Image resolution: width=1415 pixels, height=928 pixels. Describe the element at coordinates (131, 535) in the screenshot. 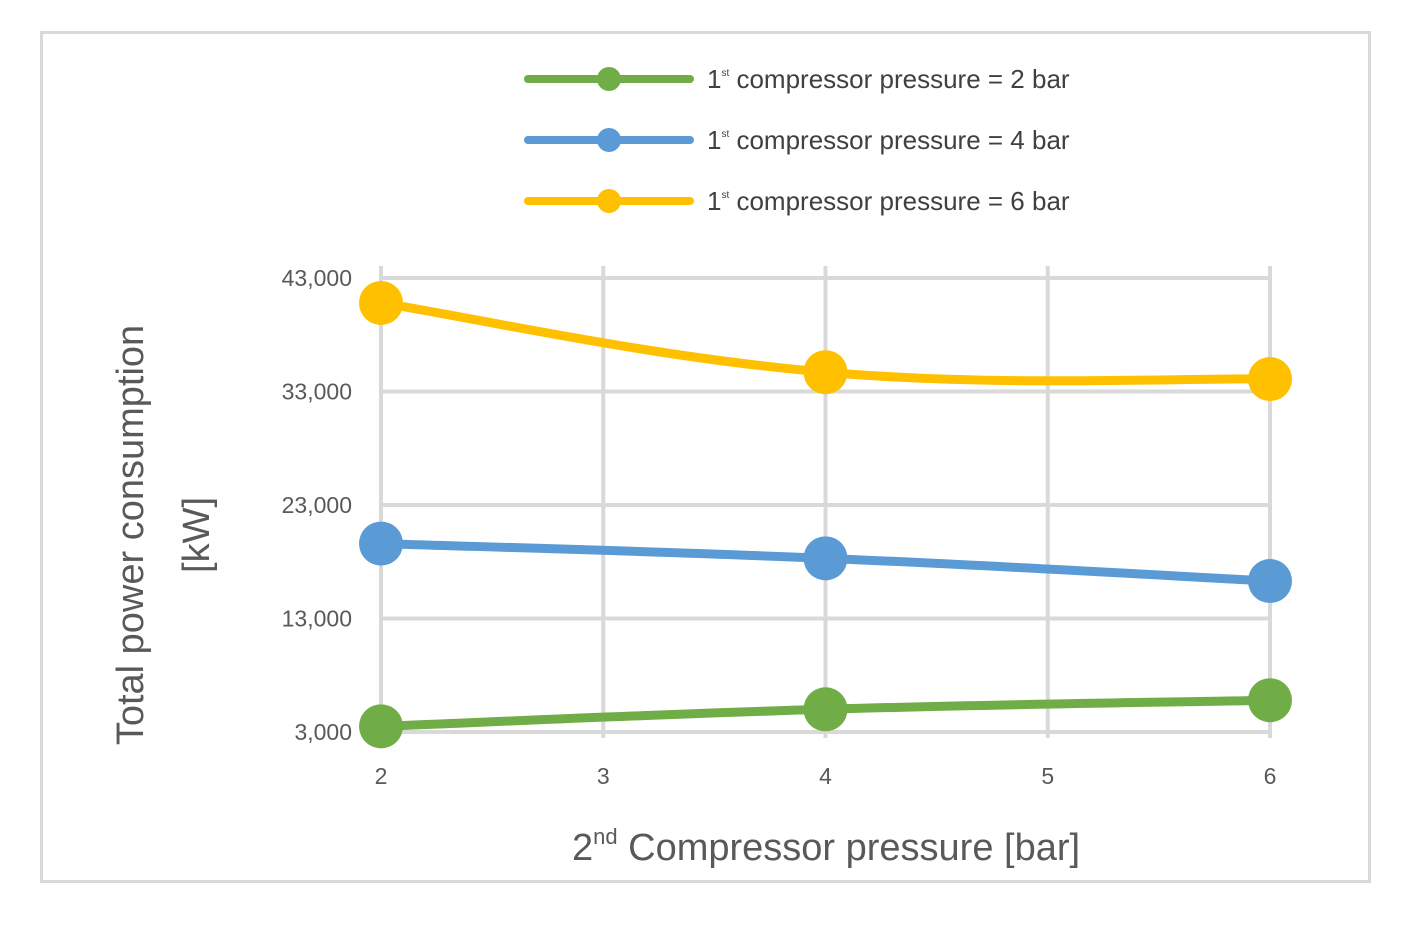

I see `y-axis-title-line1: Total power consumption` at that location.